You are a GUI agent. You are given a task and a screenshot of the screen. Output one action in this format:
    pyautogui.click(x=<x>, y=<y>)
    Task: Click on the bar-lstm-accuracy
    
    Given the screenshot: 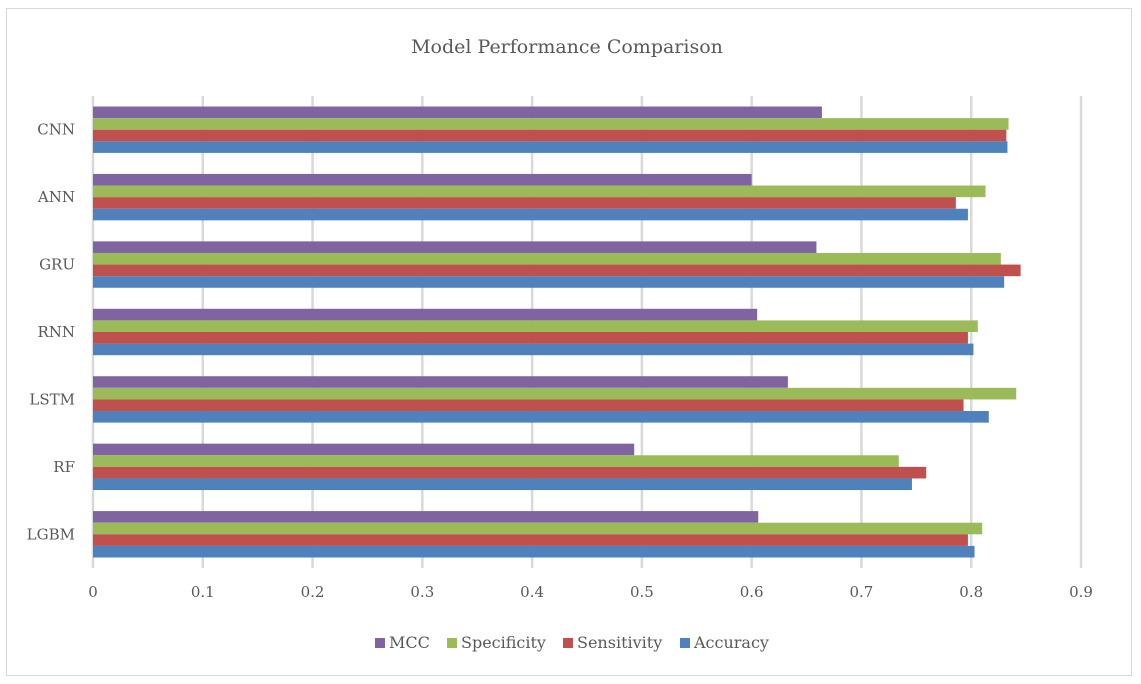 What is the action you would take?
    pyautogui.click(x=541, y=417)
    